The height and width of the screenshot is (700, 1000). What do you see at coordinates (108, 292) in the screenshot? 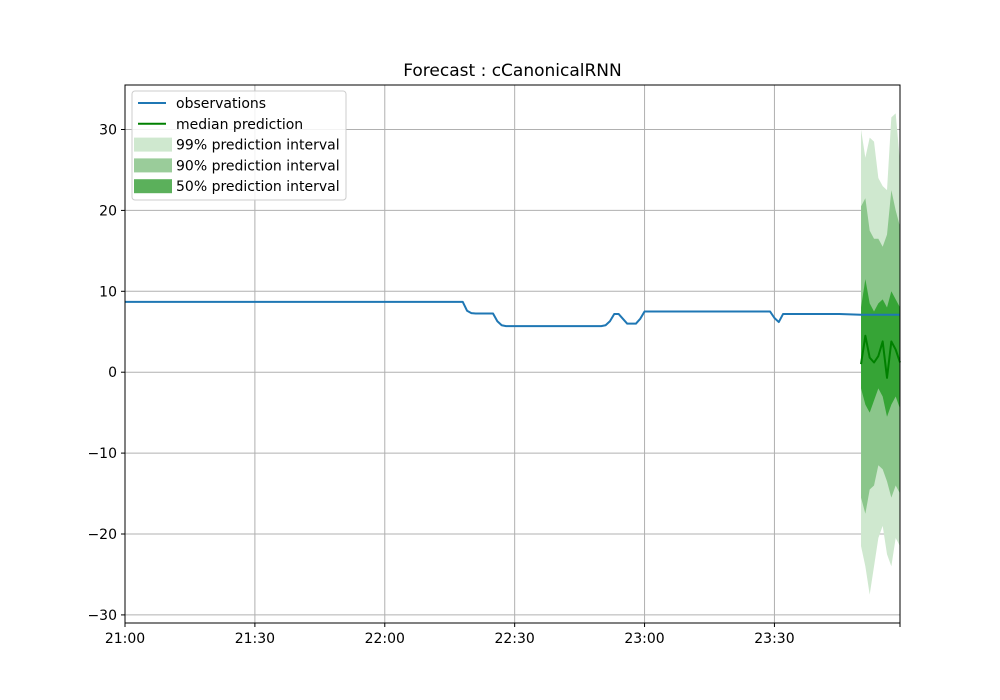
I see `y-tick-label: 10` at bounding box center [108, 292].